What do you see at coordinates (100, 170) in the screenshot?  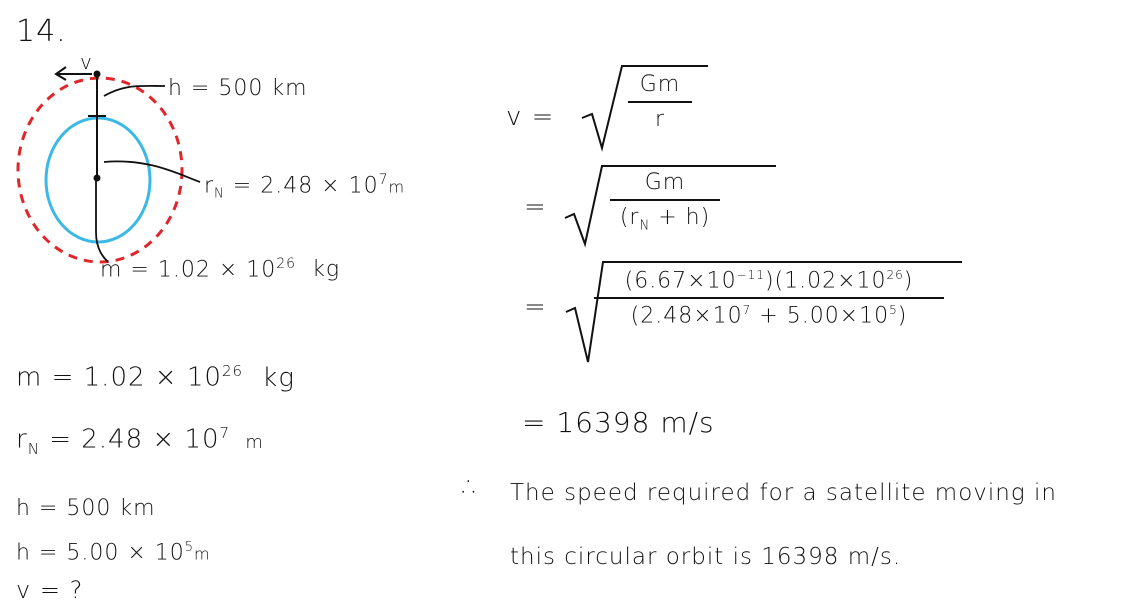 I see `orbit-path` at bounding box center [100, 170].